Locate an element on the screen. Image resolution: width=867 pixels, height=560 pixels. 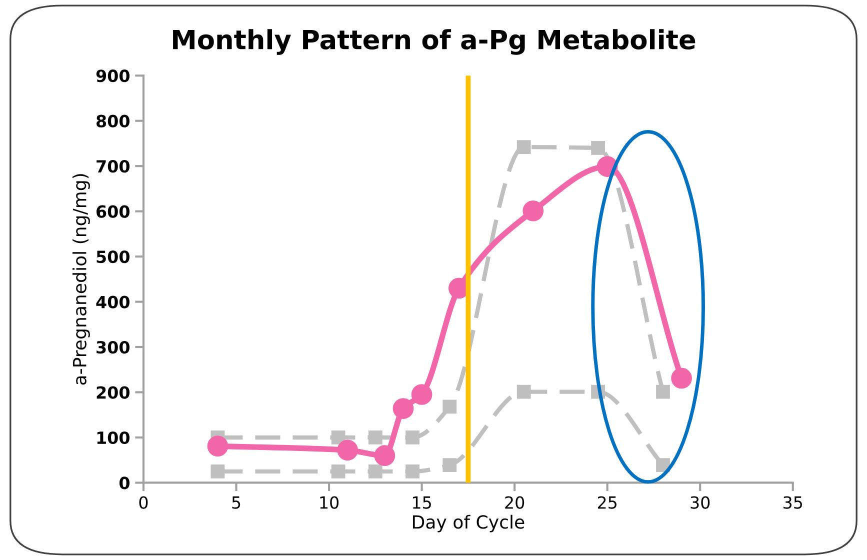
x-tick-label: 15 is located at coordinates (422, 502).